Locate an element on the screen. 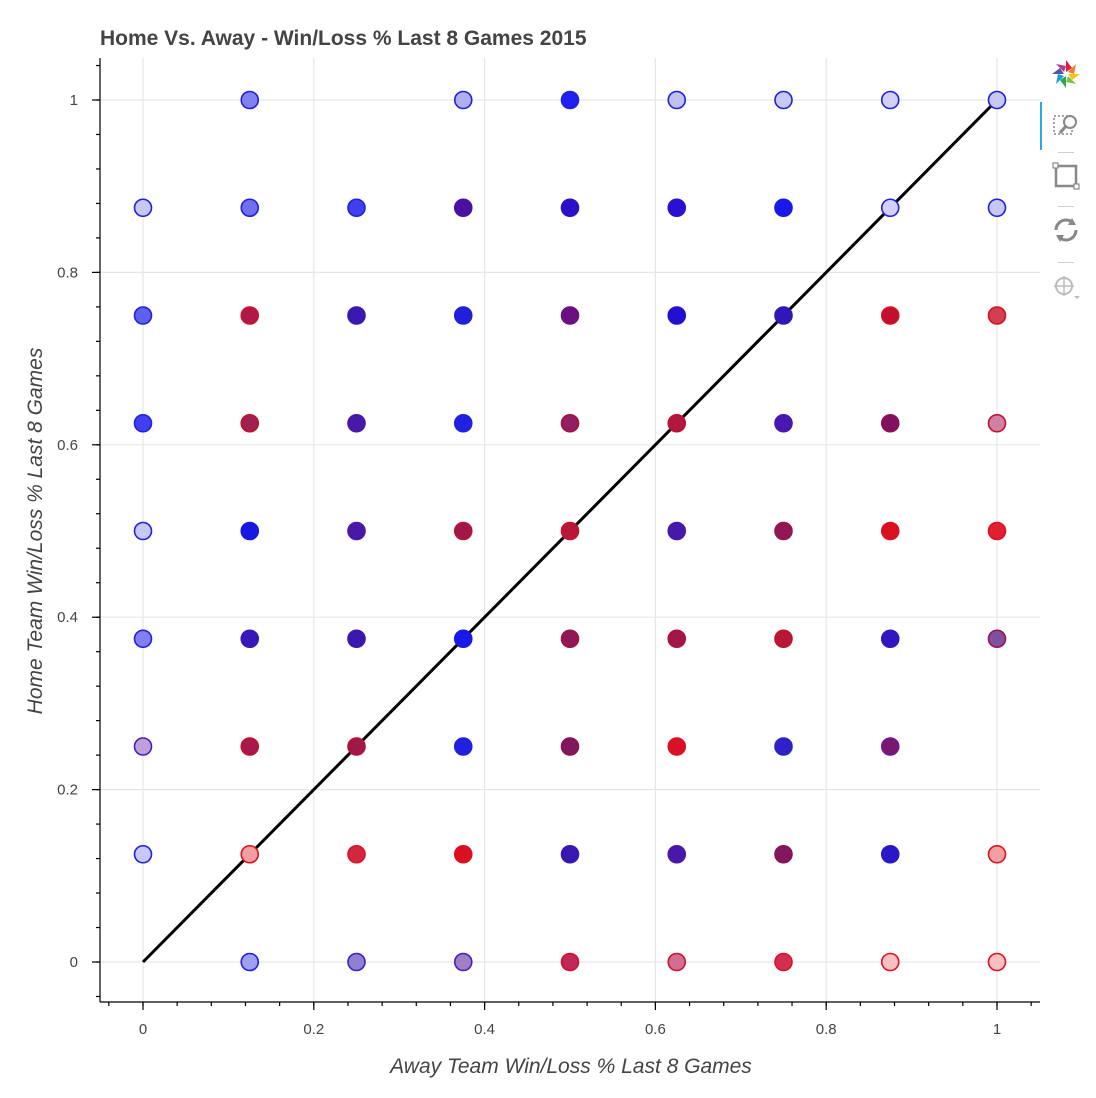 Image resolution: width=1096 pixels, height=1098 pixels. zoom-icon is located at coordinates (1066, 126).